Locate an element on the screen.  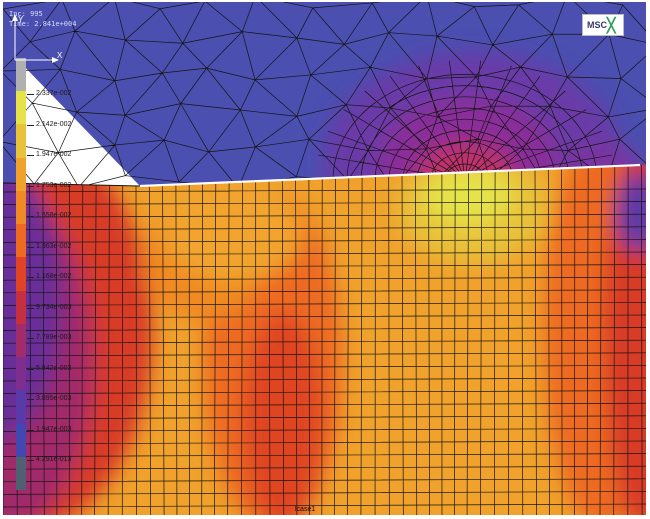
x-arrow-icon is located at coordinates (55, 60).